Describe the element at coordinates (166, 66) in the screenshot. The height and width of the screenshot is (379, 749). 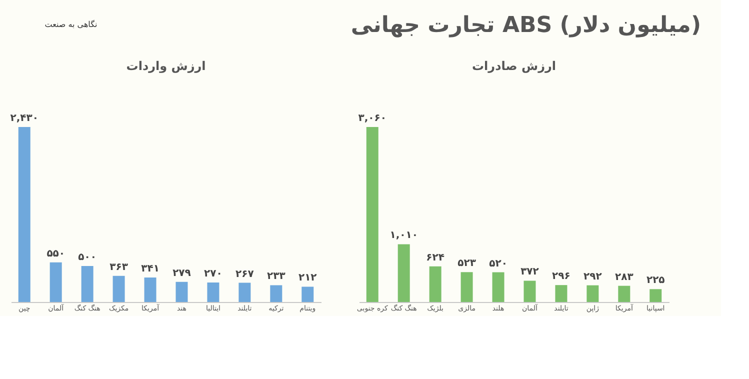
I see `chart-title: ارزش واردات` at that location.